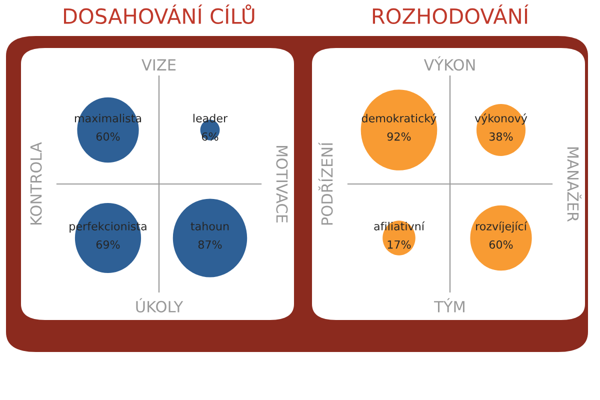 The width and height of the screenshot is (600, 400). Describe the element at coordinates (160, 305) in the screenshot. I see `text: ÚKOLY` at that location.